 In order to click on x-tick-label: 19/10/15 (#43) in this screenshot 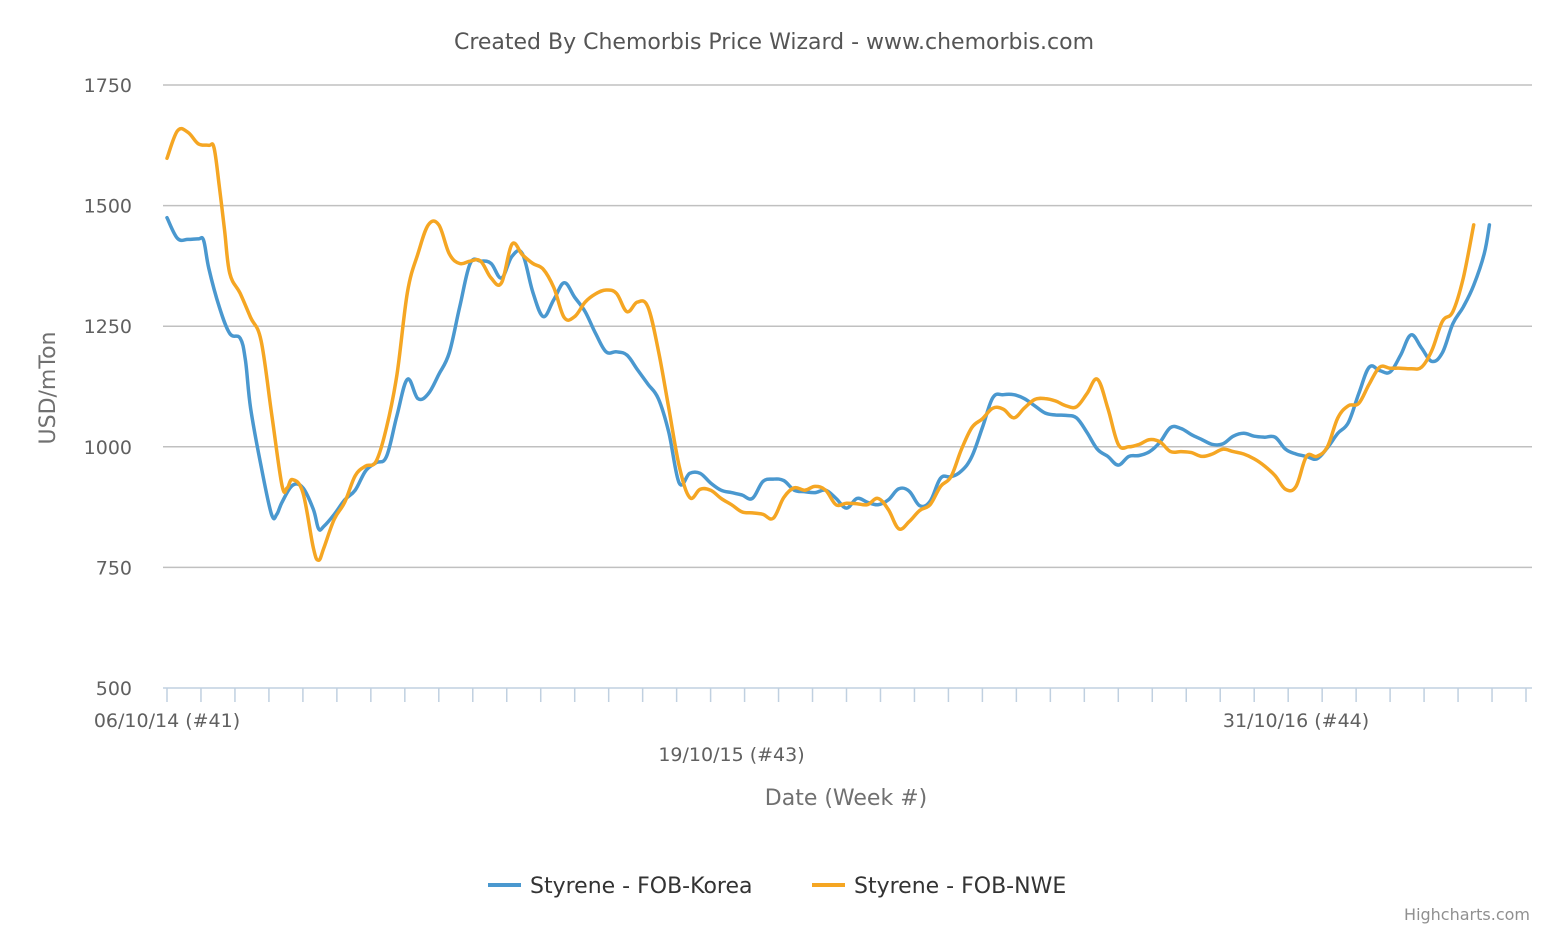, I will do `click(731, 755)`.